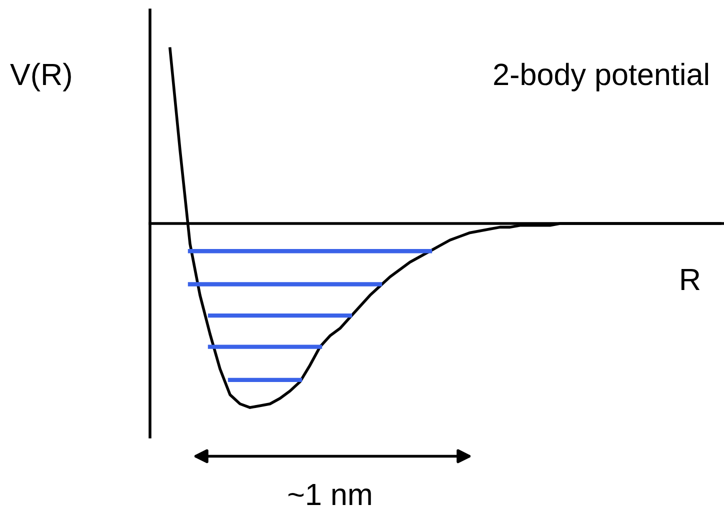 Image resolution: width=724 pixels, height=513 pixels. I want to click on chart-title: 2-body potential, so click(601, 77).